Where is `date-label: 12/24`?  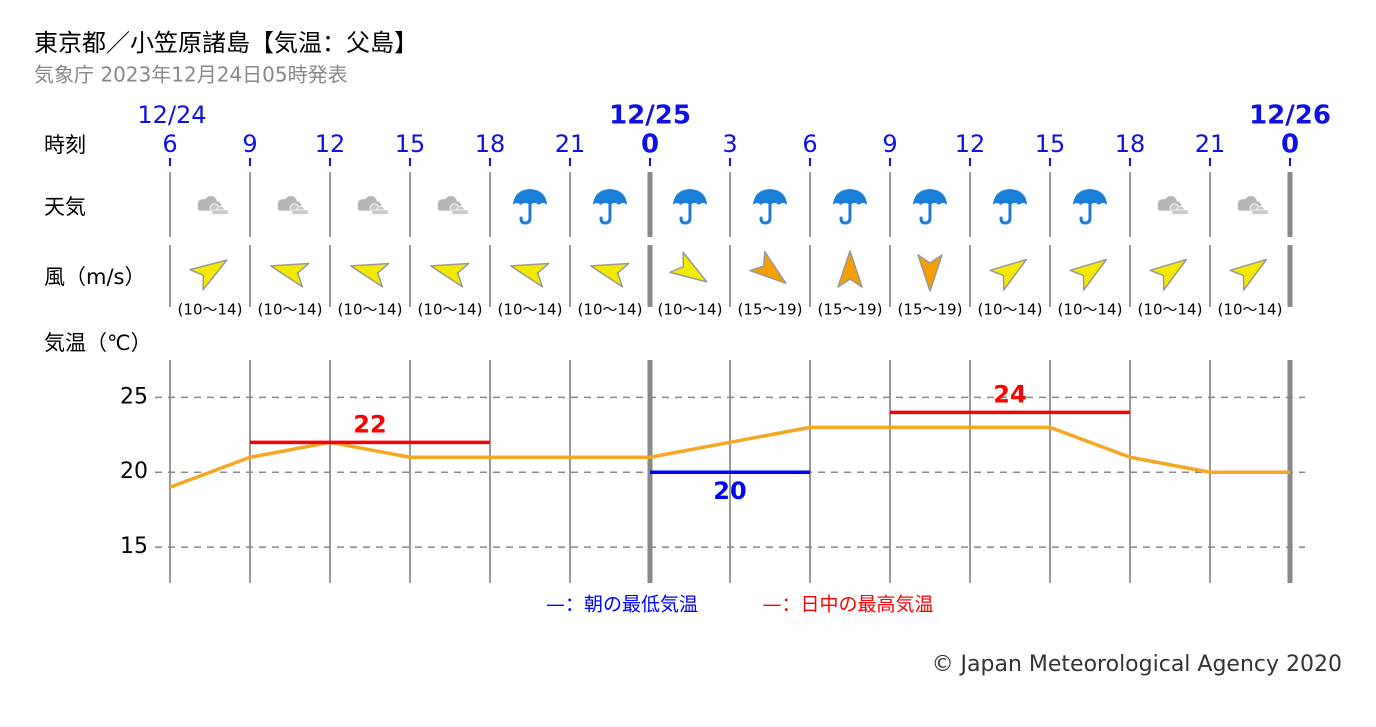
date-label: 12/24 is located at coordinates (171, 115).